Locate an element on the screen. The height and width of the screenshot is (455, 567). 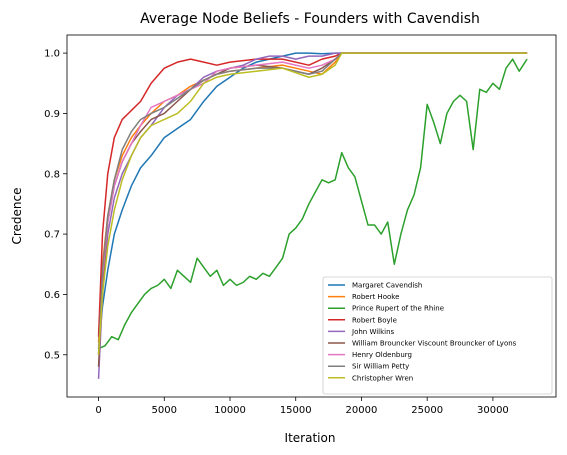
y-axis: 0.5 0.6 0.7 0.8 0.9 1.0 is located at coordinates (55, 205).